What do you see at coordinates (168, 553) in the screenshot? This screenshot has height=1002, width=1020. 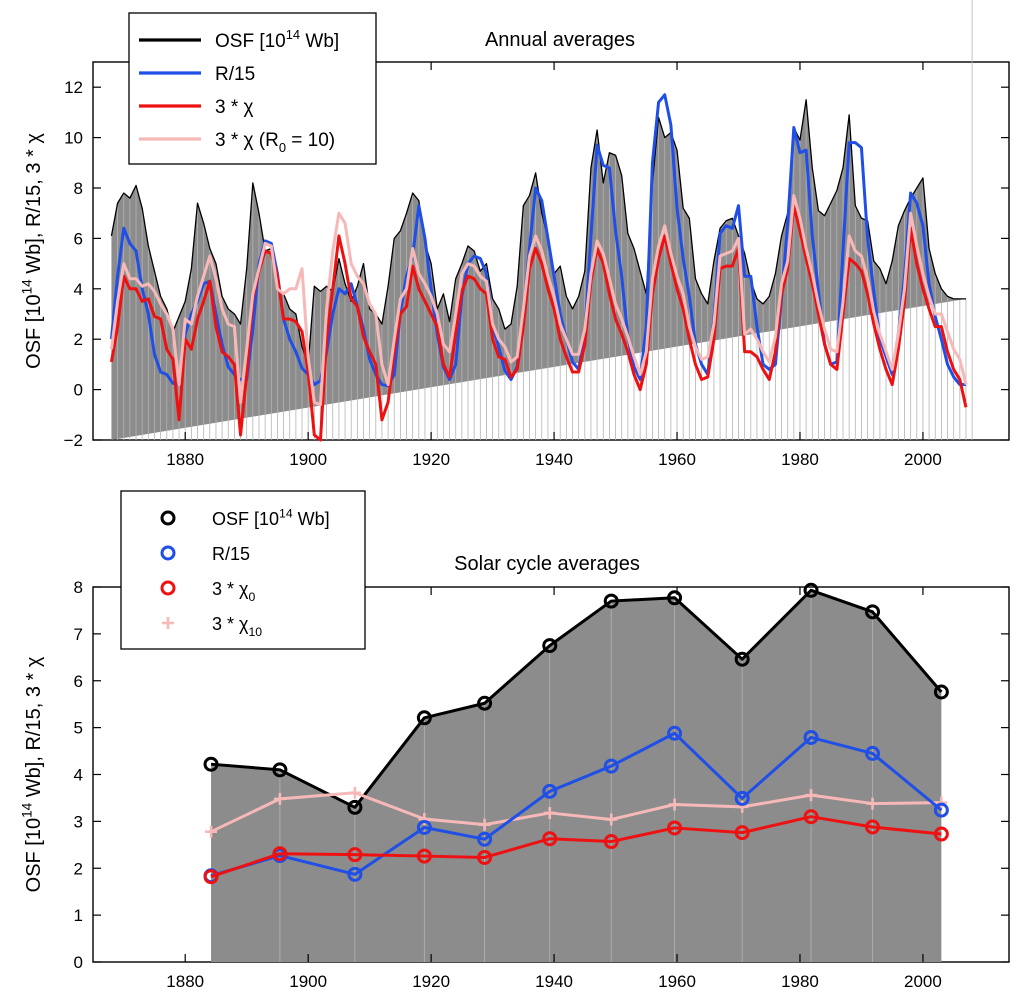 I see `legend-swatch-r15` at bounding box center [168, 553].